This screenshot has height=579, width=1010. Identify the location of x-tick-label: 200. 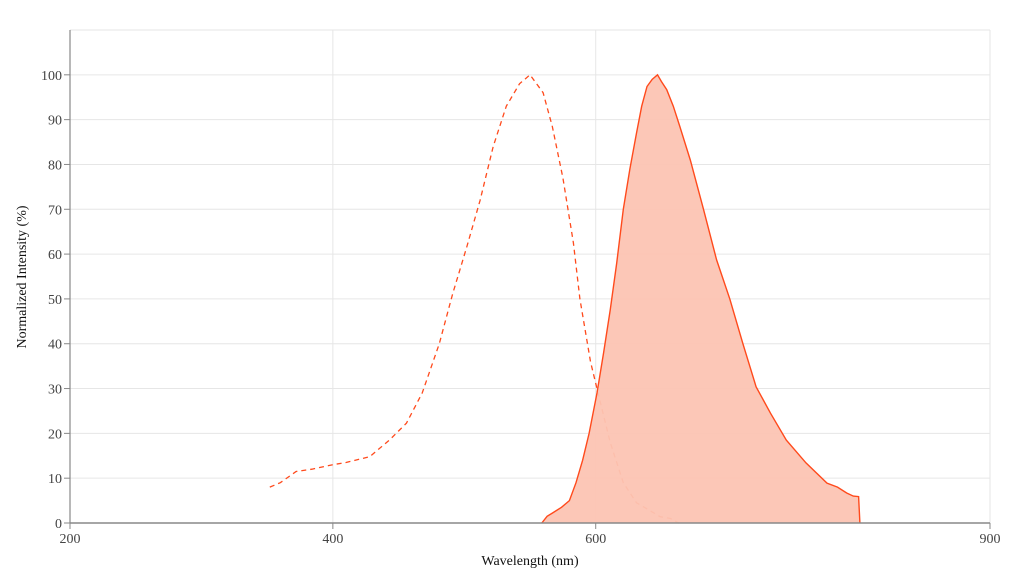
(70, 539).